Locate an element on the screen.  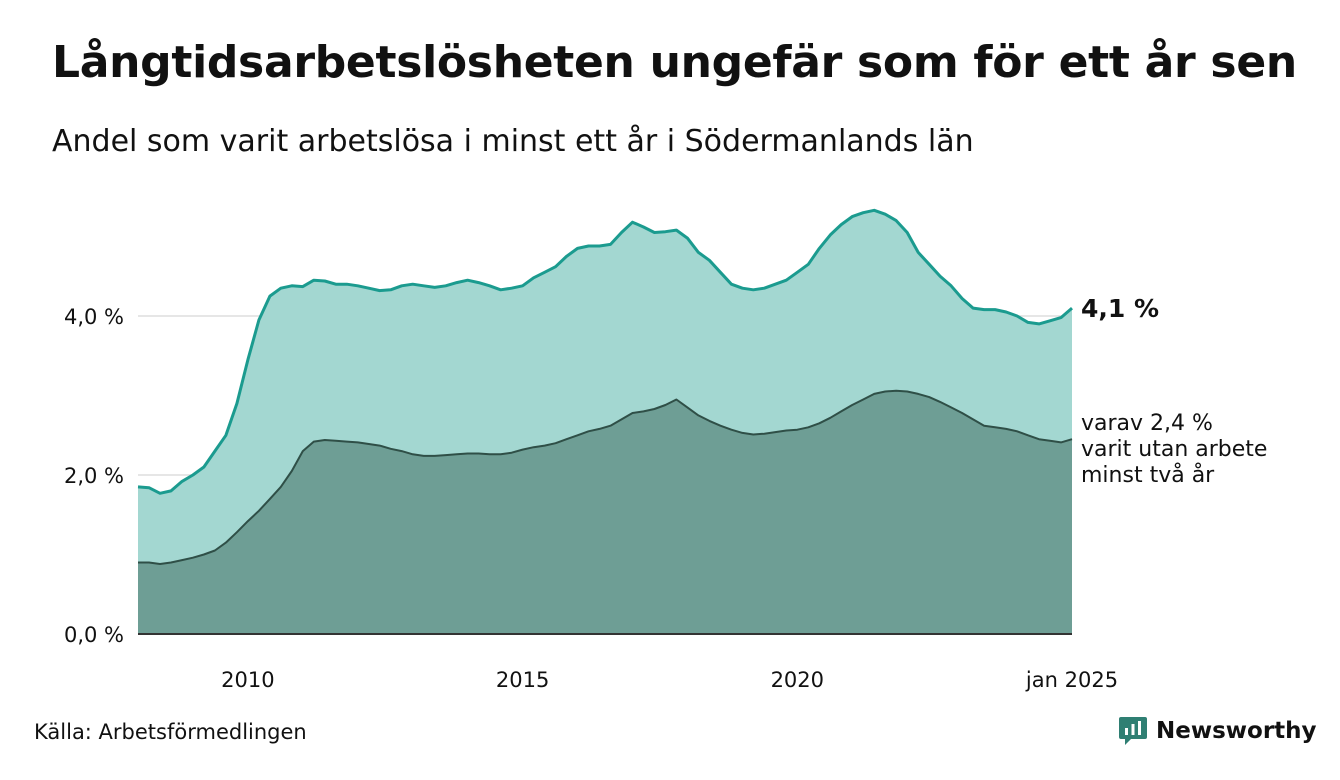
last-value-label: 4,1 % is located at coordinates (1120, 308).